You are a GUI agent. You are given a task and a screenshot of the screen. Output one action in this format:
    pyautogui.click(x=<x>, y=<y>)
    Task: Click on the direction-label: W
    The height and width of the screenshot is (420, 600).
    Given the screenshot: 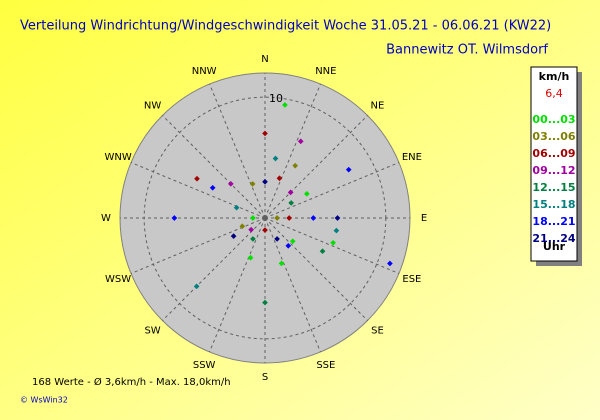 What is the action you would take?
    pyautogui.click(x=106, y=218)
    